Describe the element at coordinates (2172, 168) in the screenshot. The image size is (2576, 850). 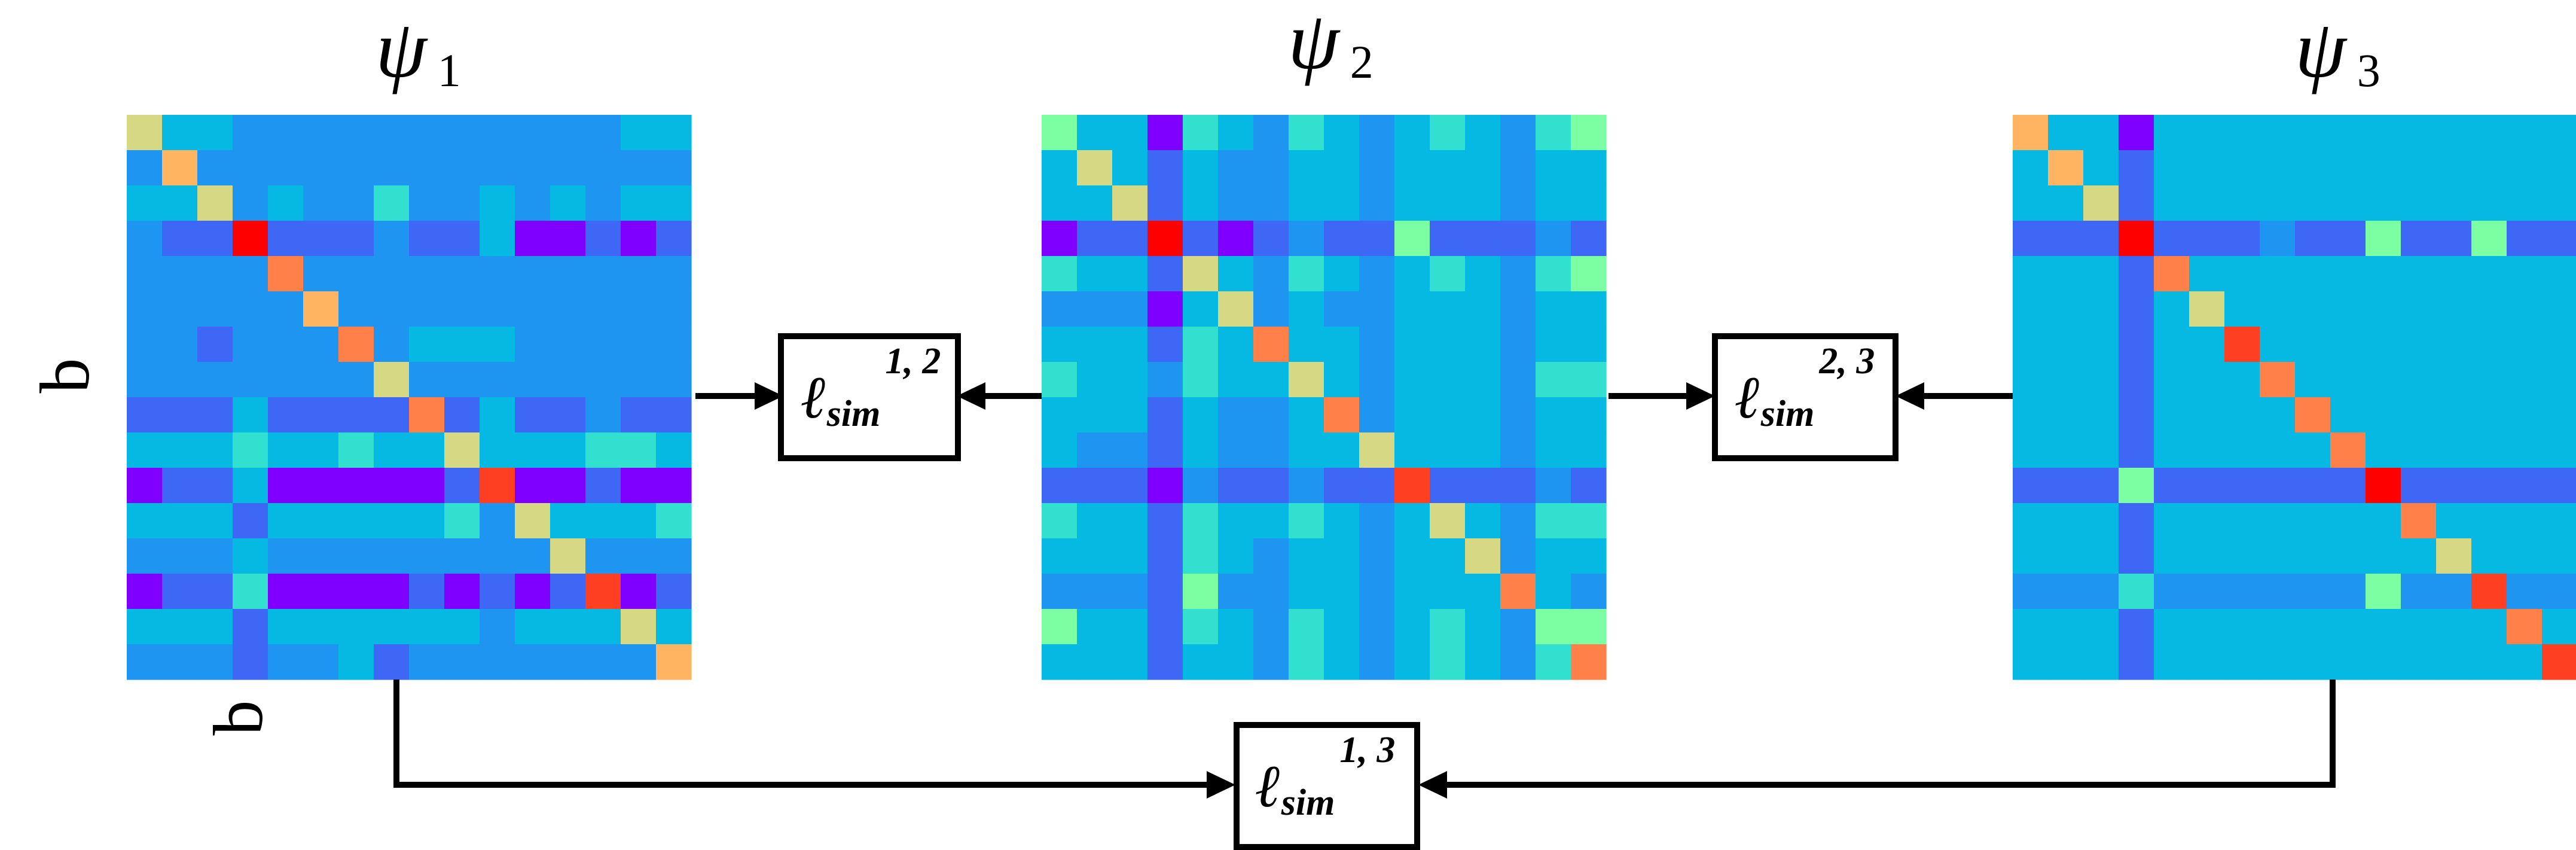
I see `psi-3-cell-r1-c4` at that location.